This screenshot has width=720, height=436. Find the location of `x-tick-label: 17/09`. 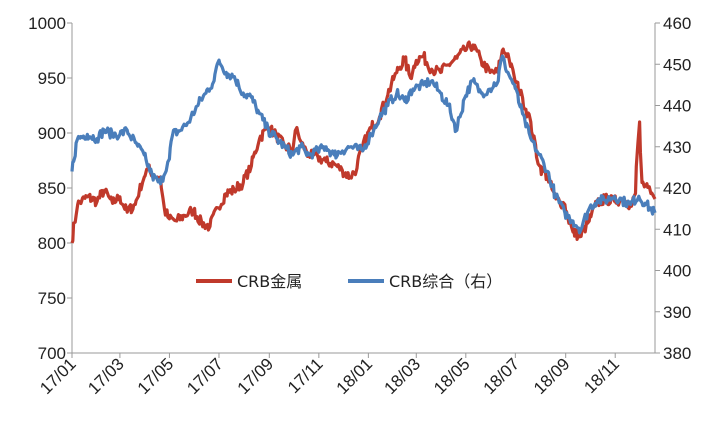

x-tick-label: 17/09 is located at coordinates (256, 376).